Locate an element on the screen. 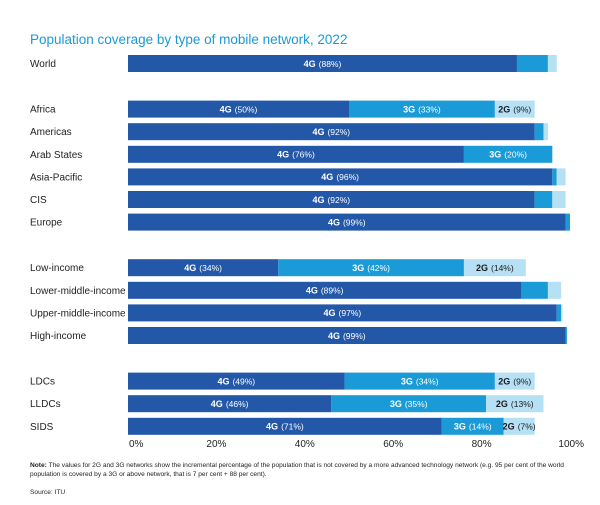  category-label: Upper-middle-income is located at coordinates (78, 313).